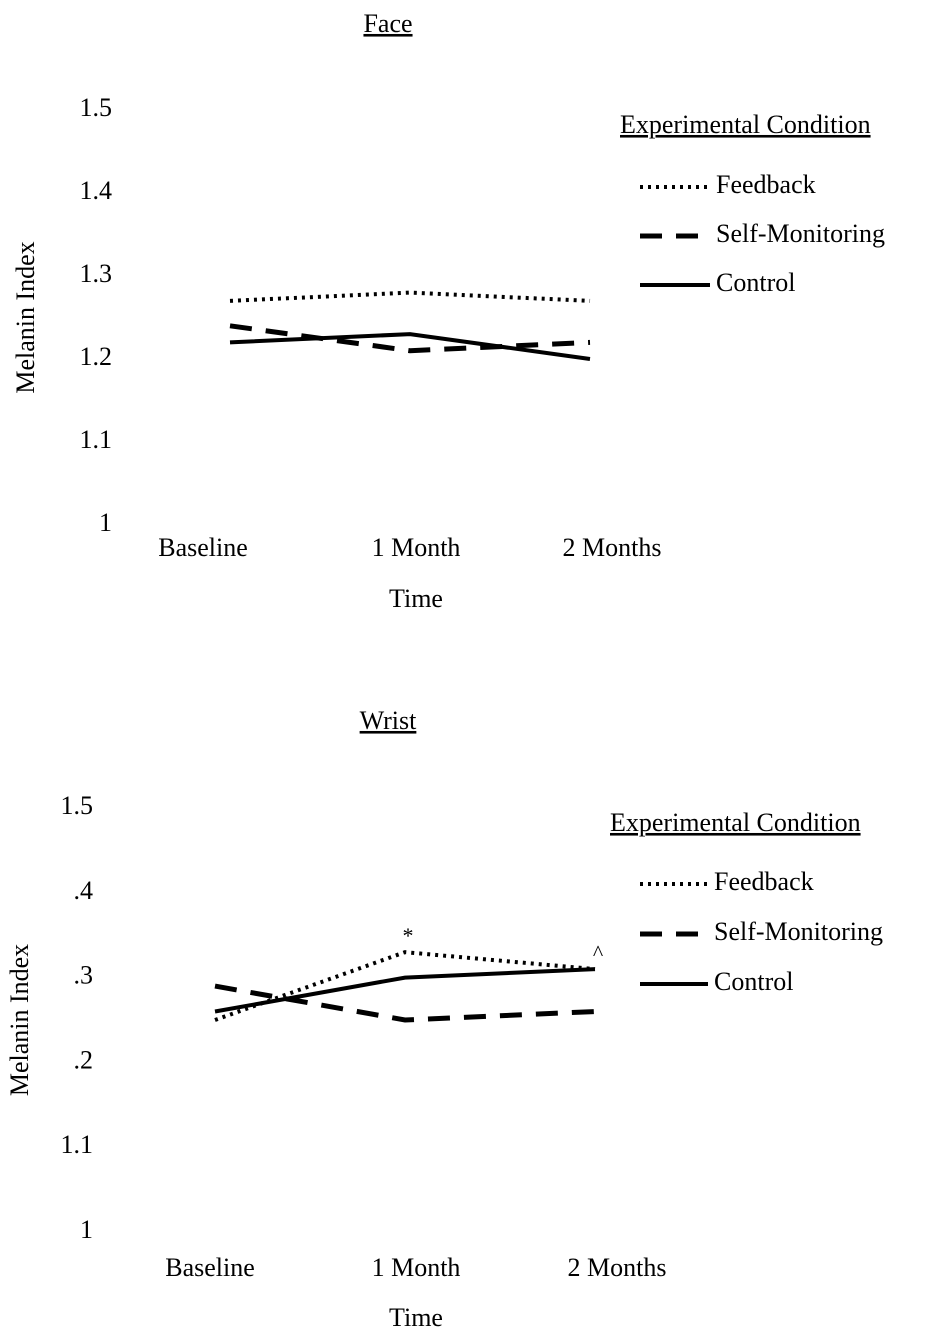  Describe the element at coordinates (84, 1059) in the screenshot. I see `y-tick-label: .2` at that location.